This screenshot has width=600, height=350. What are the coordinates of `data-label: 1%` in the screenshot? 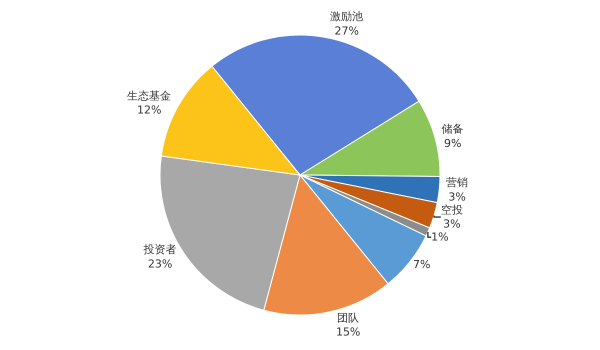 It's located at (440, 237).